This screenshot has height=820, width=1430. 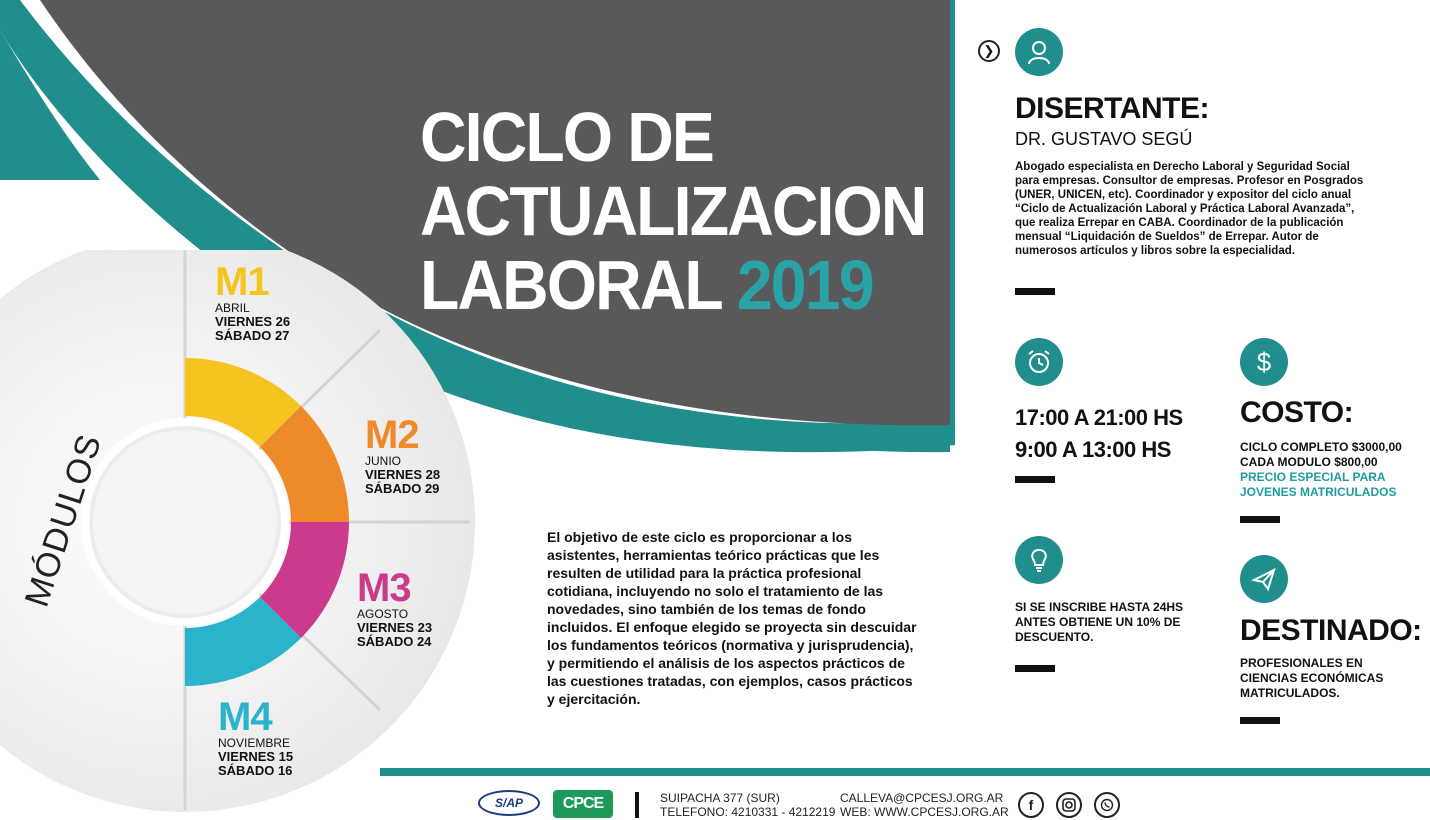 What do you see at coordinates (232, 308) in the screenshot?
I see `module-month: ABRIL` at bounding box center [232, 308].